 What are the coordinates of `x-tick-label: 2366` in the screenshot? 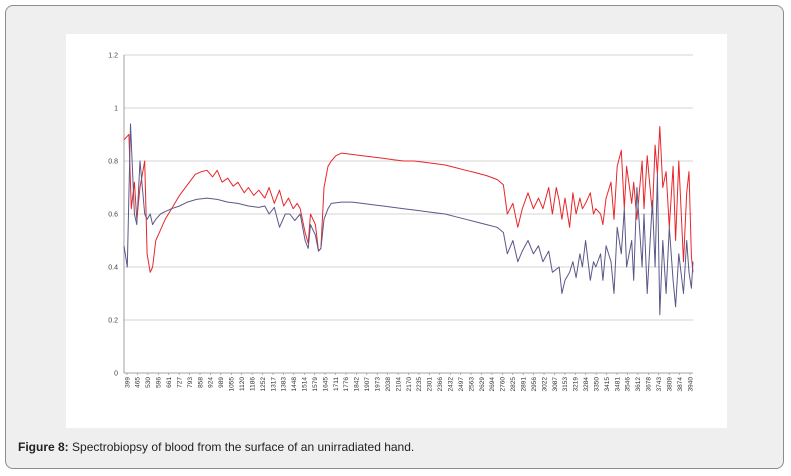 It's located at (440, 384).